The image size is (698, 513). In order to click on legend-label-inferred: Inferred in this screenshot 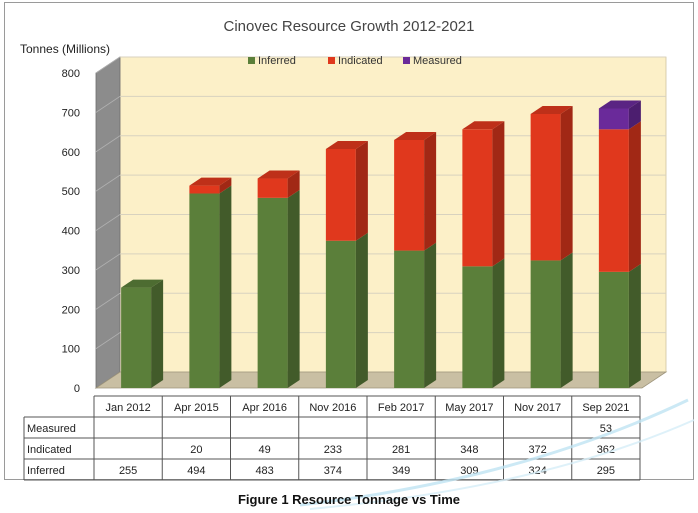, I will do `click(277, 61)`.